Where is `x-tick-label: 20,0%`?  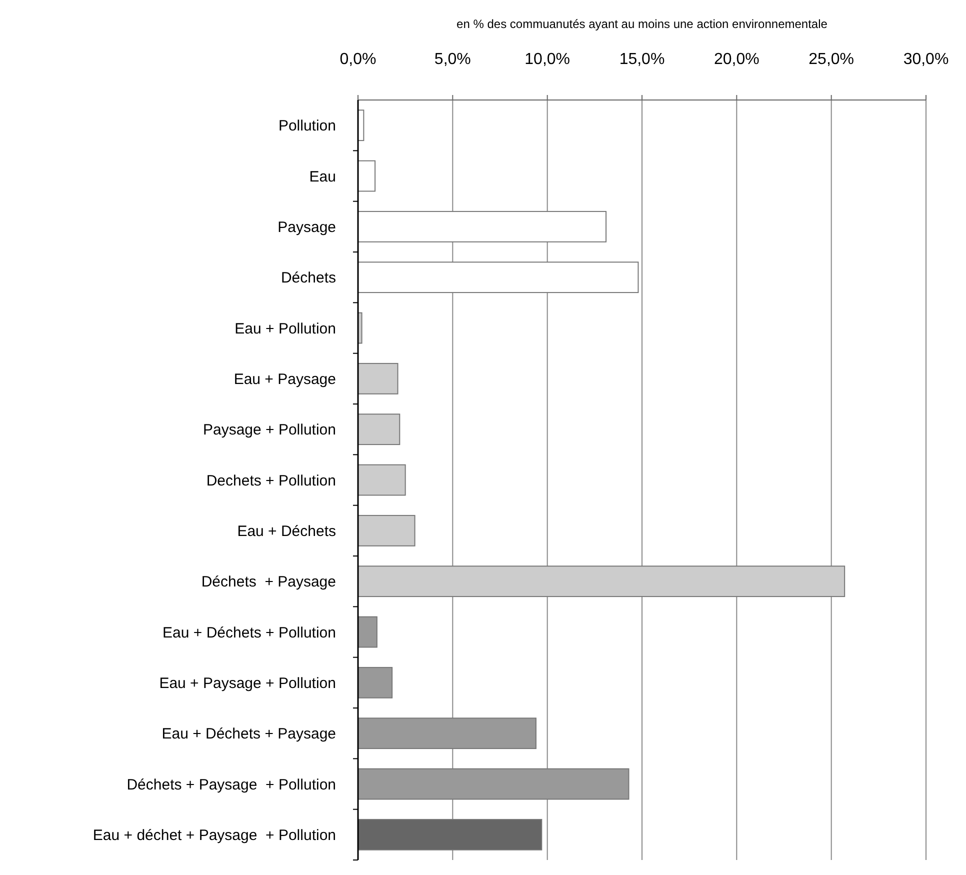
x-tick-label: 20,0% is located at coordinates (737, 59).